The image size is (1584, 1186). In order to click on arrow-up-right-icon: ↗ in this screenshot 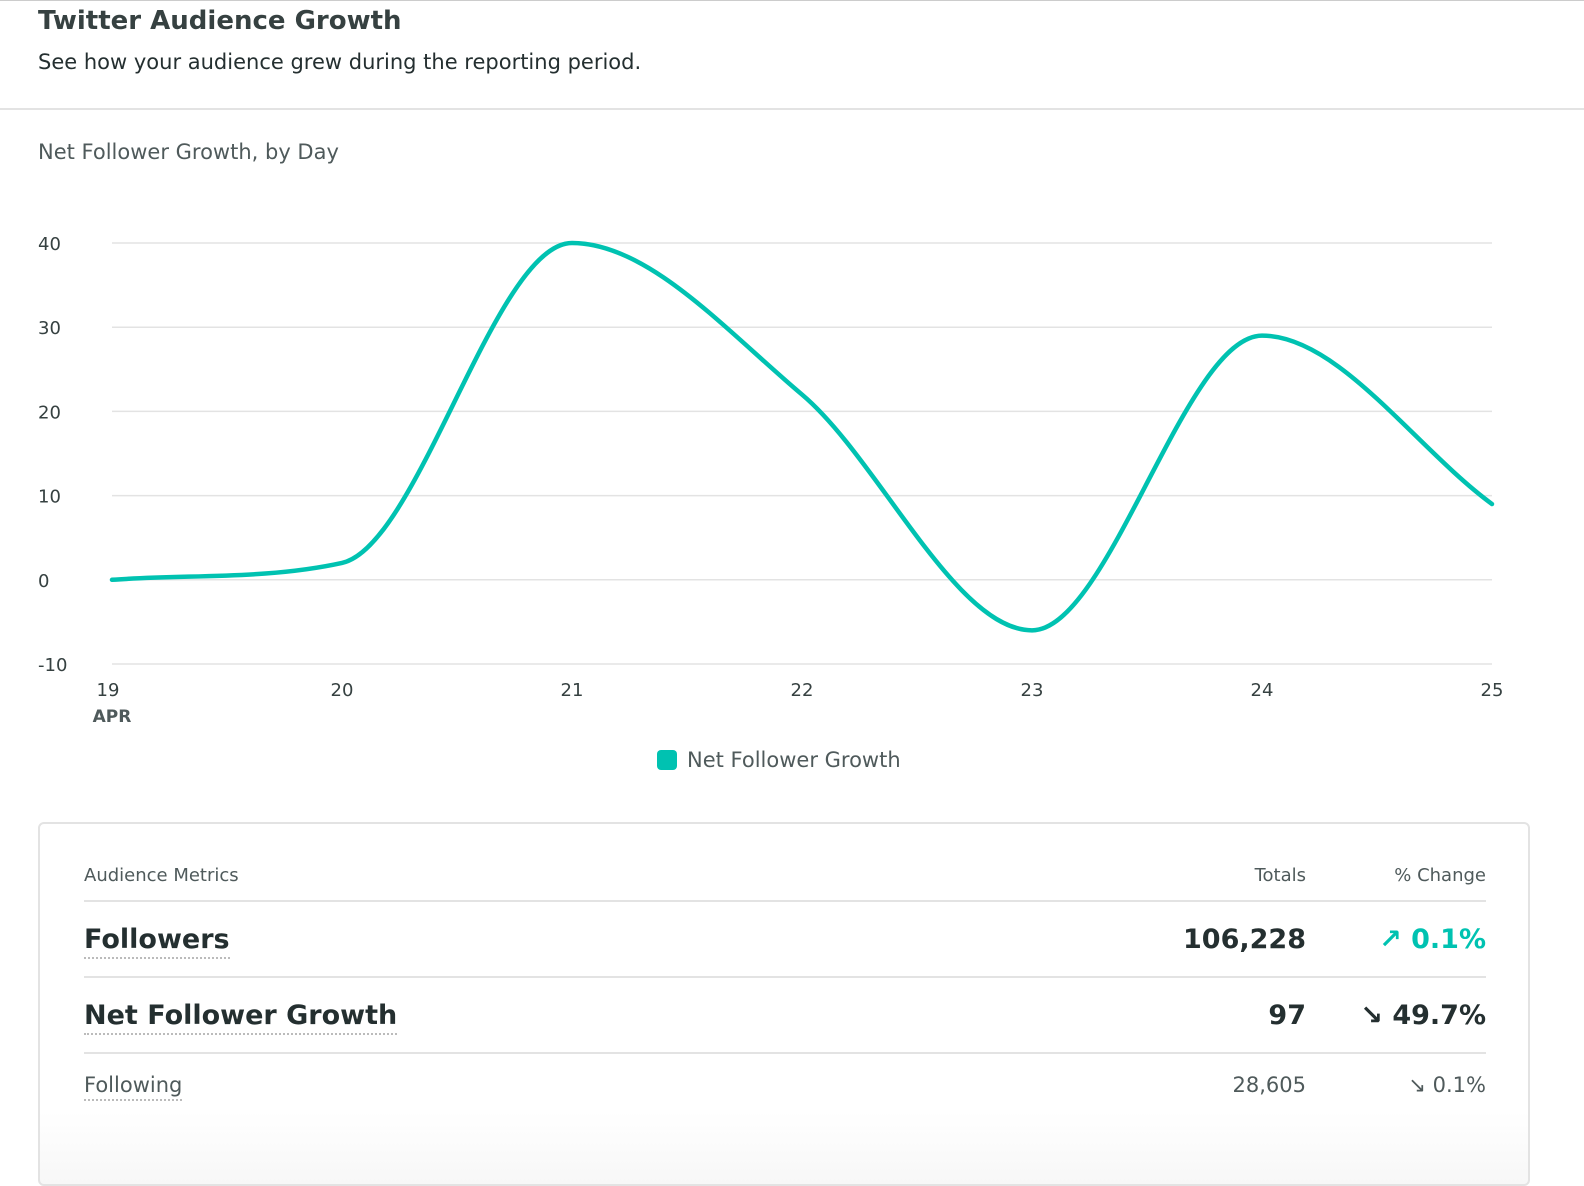, I will do `click(1390, 939)`.